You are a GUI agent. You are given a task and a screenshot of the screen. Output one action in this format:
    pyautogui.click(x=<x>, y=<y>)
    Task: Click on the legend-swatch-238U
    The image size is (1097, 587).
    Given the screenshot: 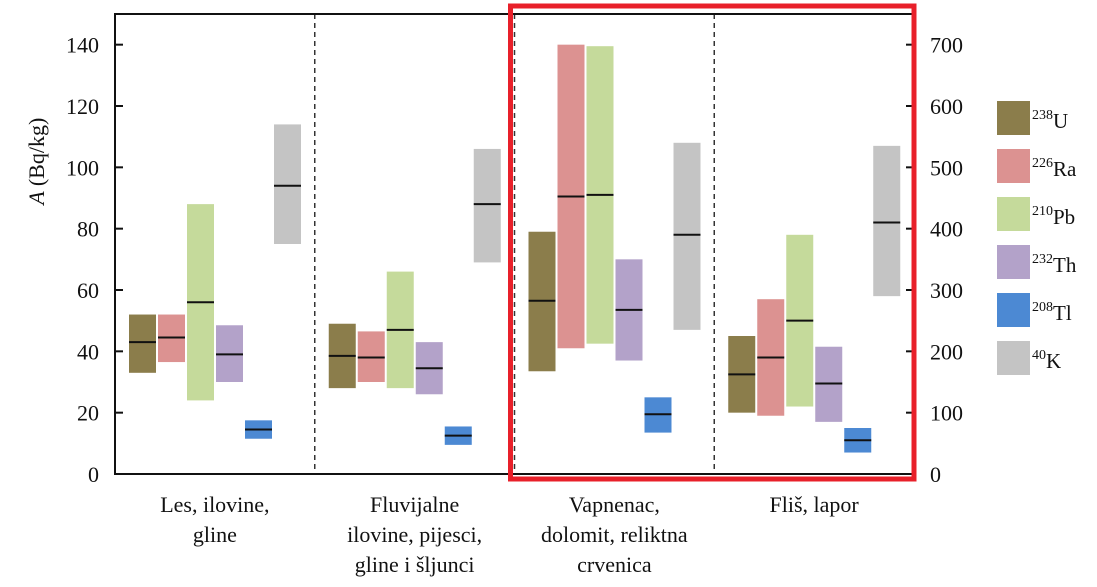 What is the action you would take?
    pyautogui.click(x=1013, y=118)
    